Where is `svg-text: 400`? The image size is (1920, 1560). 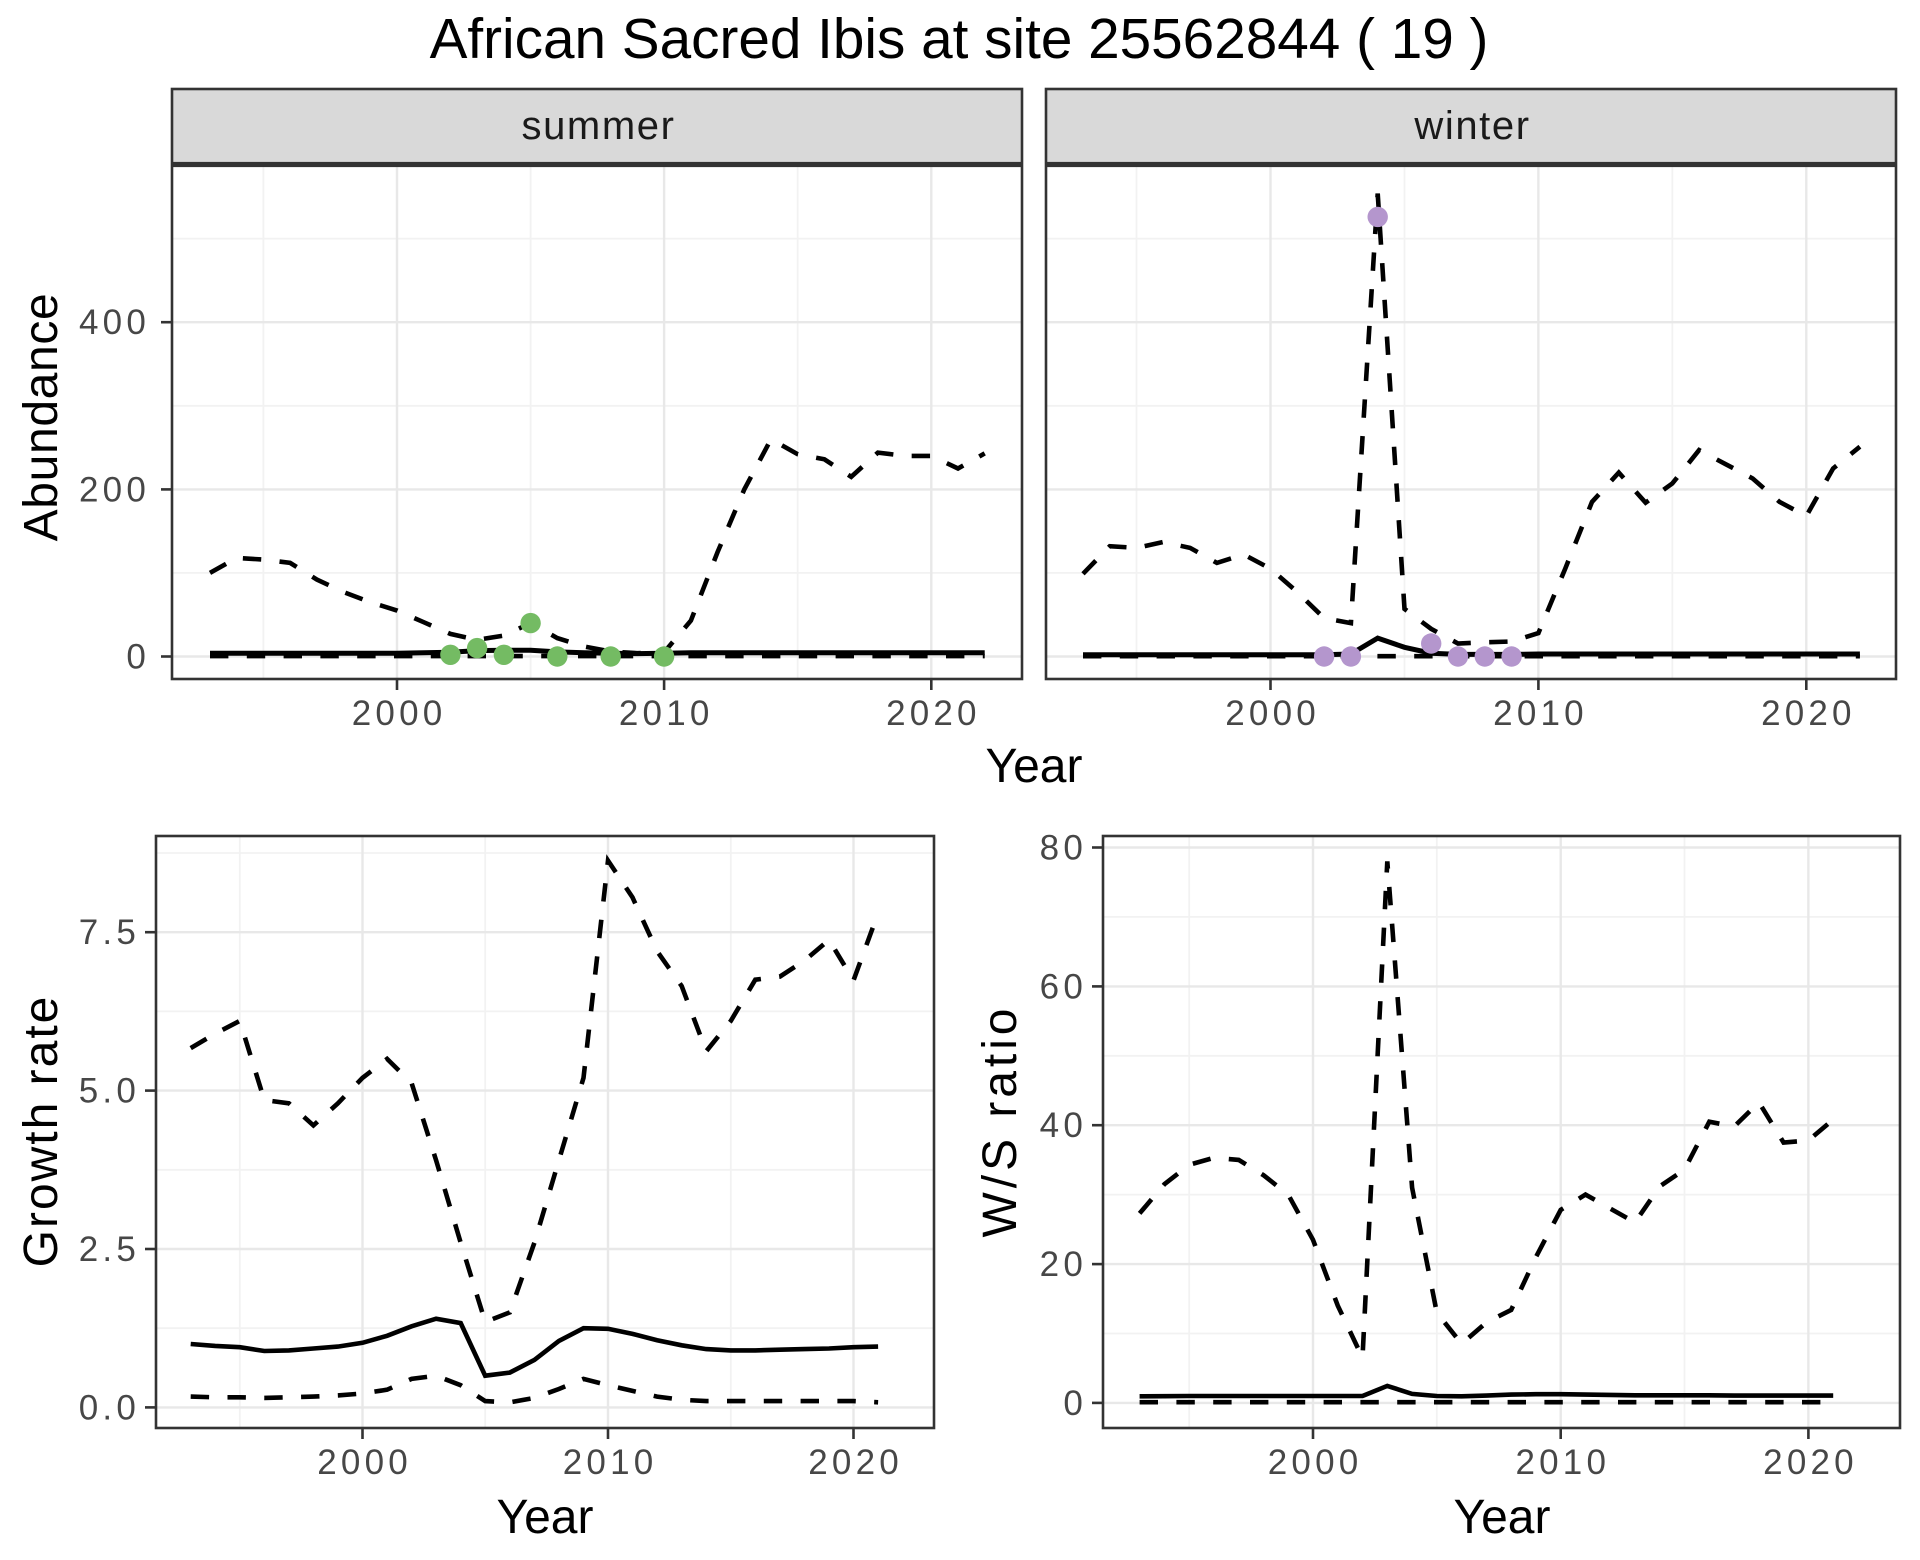
svg-text: 400 is located at coordinates (114, 322).